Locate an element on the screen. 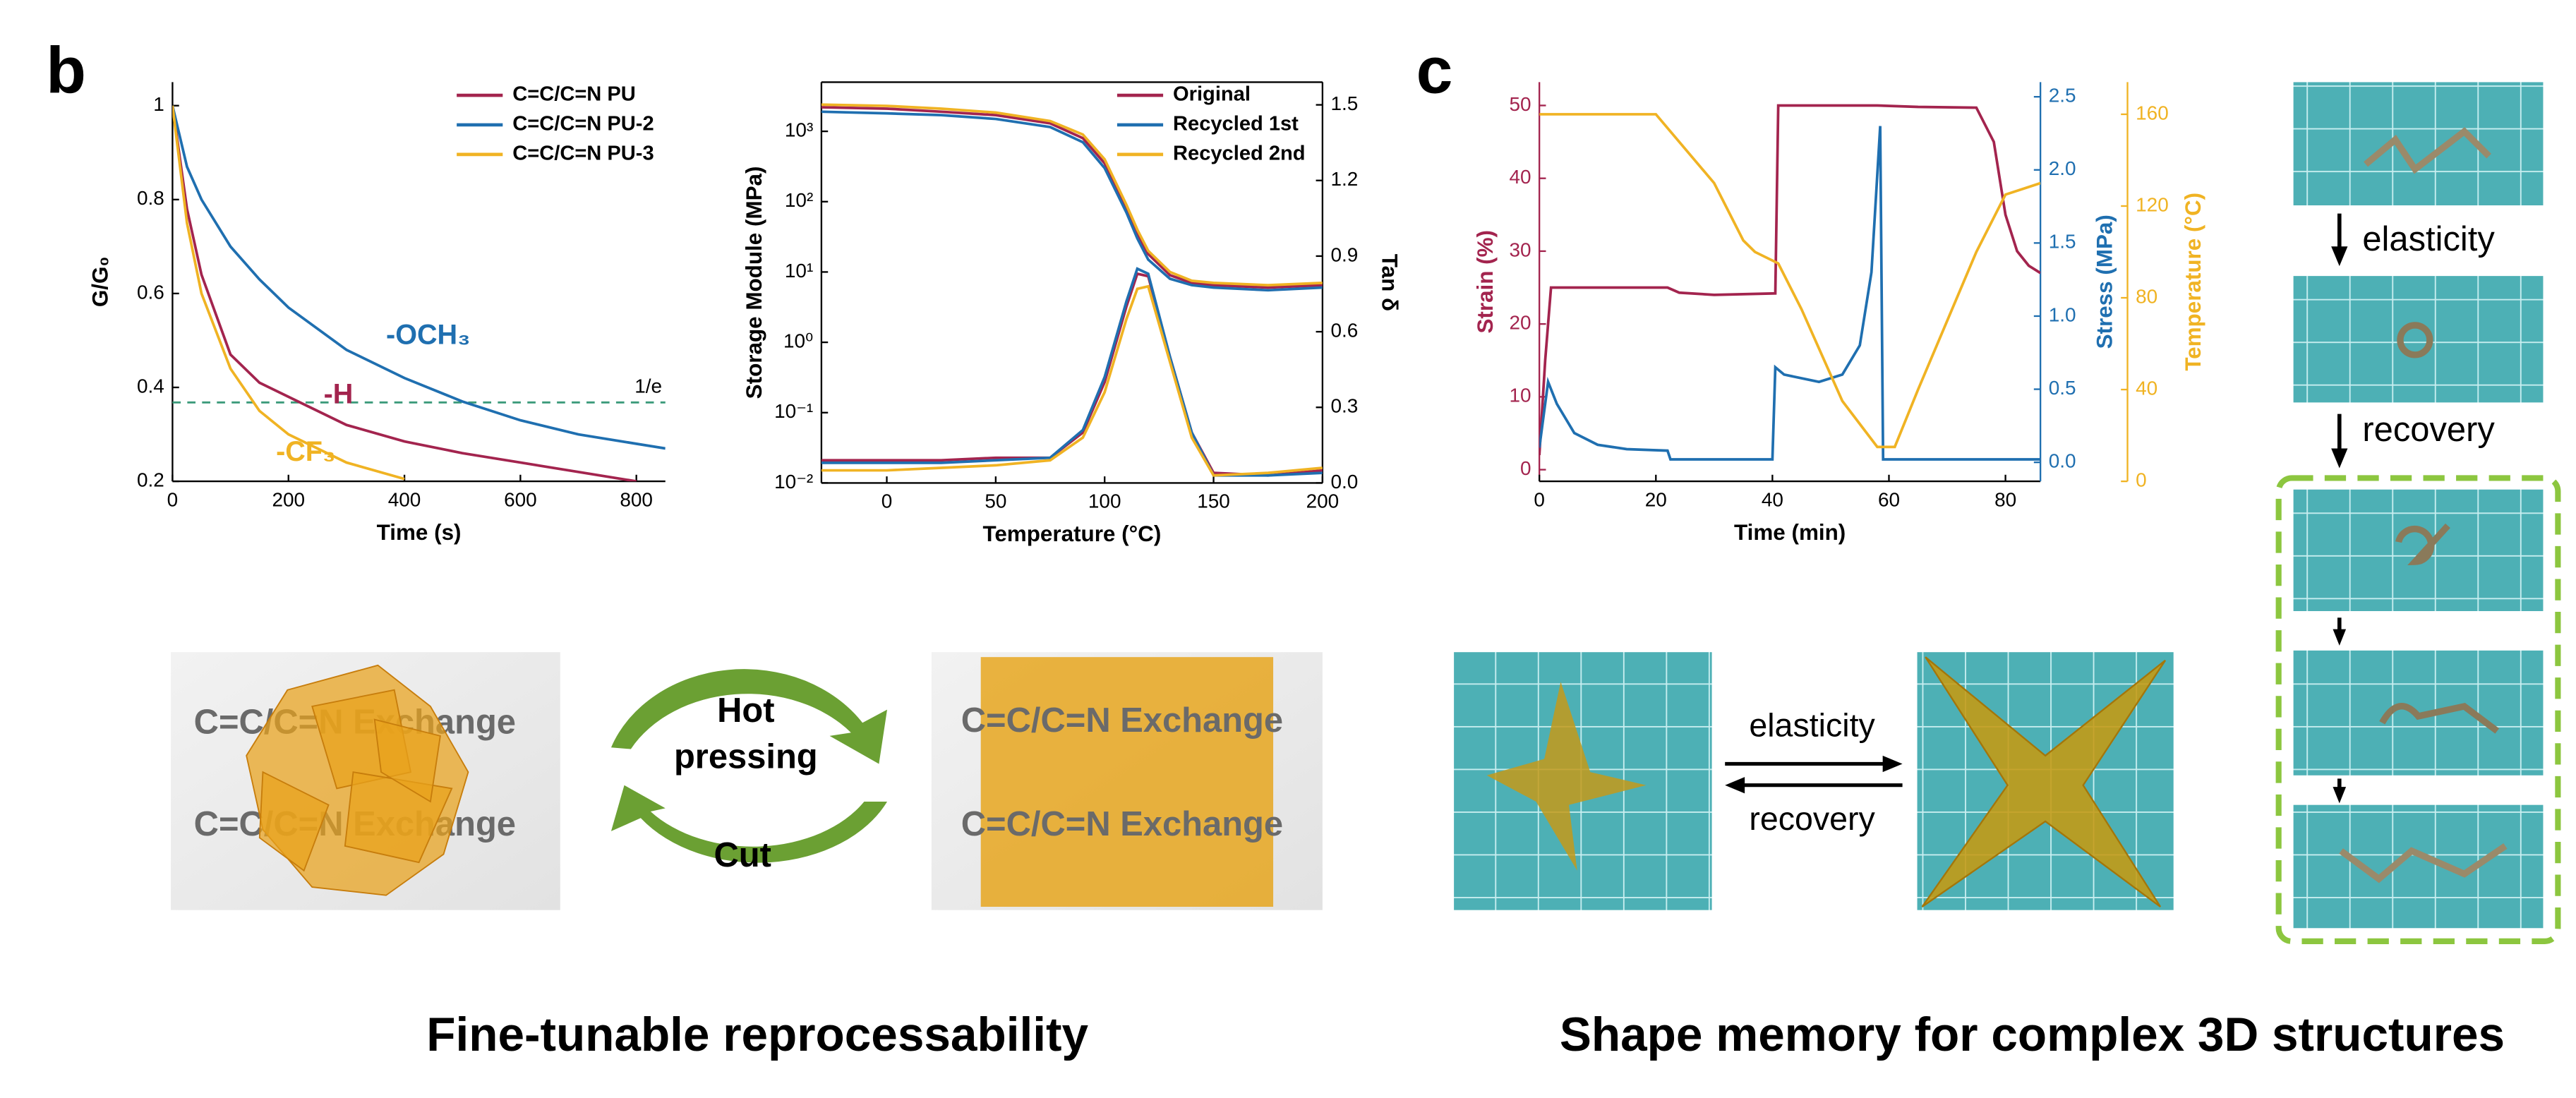 The height and width of the screenshot is (1098, 2576). caption: Shape memory for complex 3D structures is located at coordinates (2032, 1034).